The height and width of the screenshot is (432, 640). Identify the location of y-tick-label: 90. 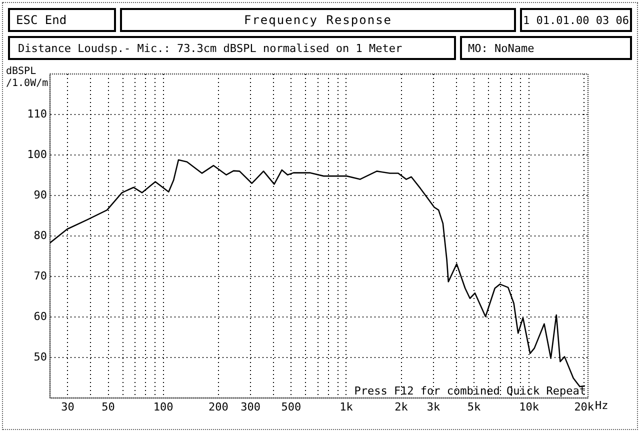
(40, 195).